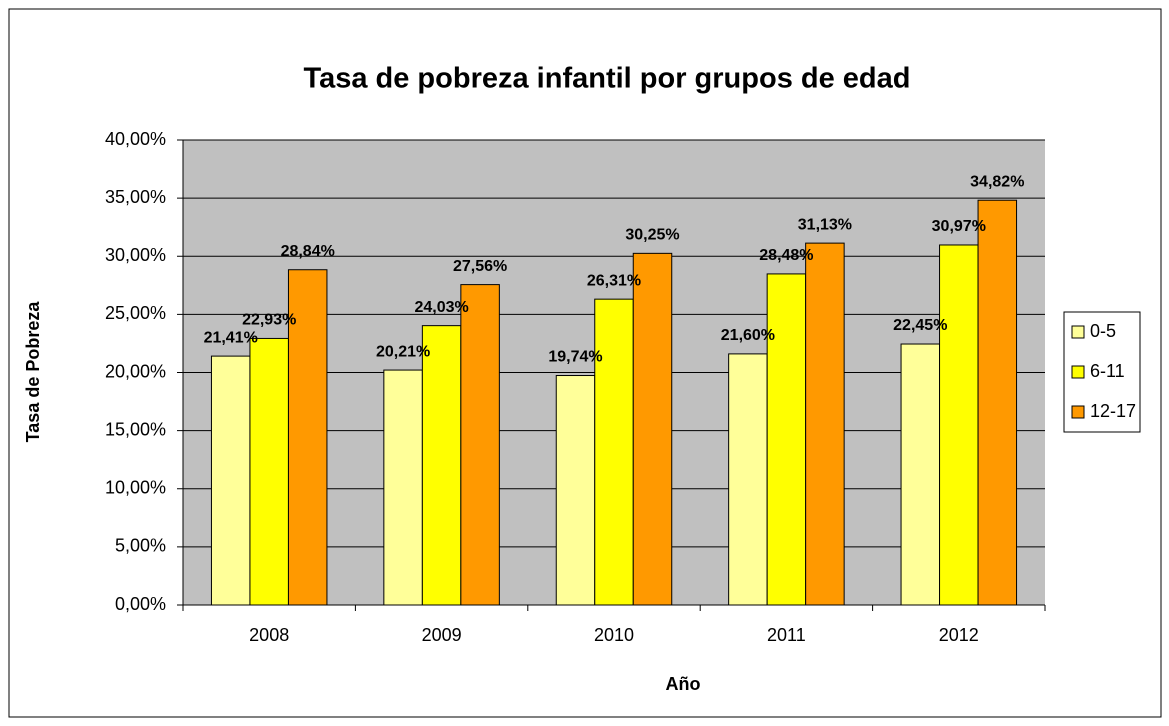  What do you see at coordinates (480, 266) in the screenshot?
I see `data-label: 27,56%` at bounding box center [480, 266].